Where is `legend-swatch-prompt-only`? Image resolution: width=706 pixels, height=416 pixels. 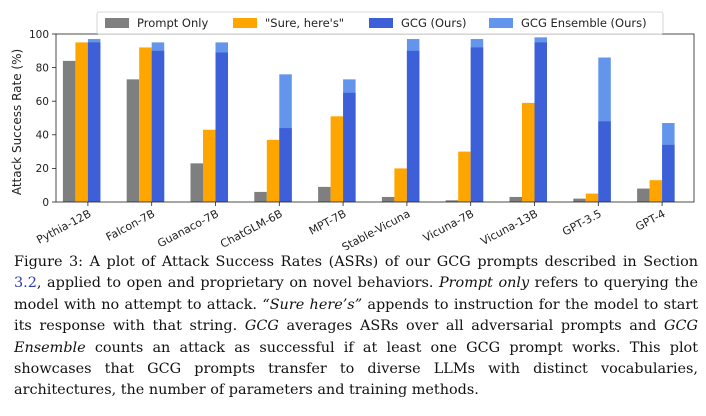 legend-swatch-prompt-only is located at coordinates (117, 23).